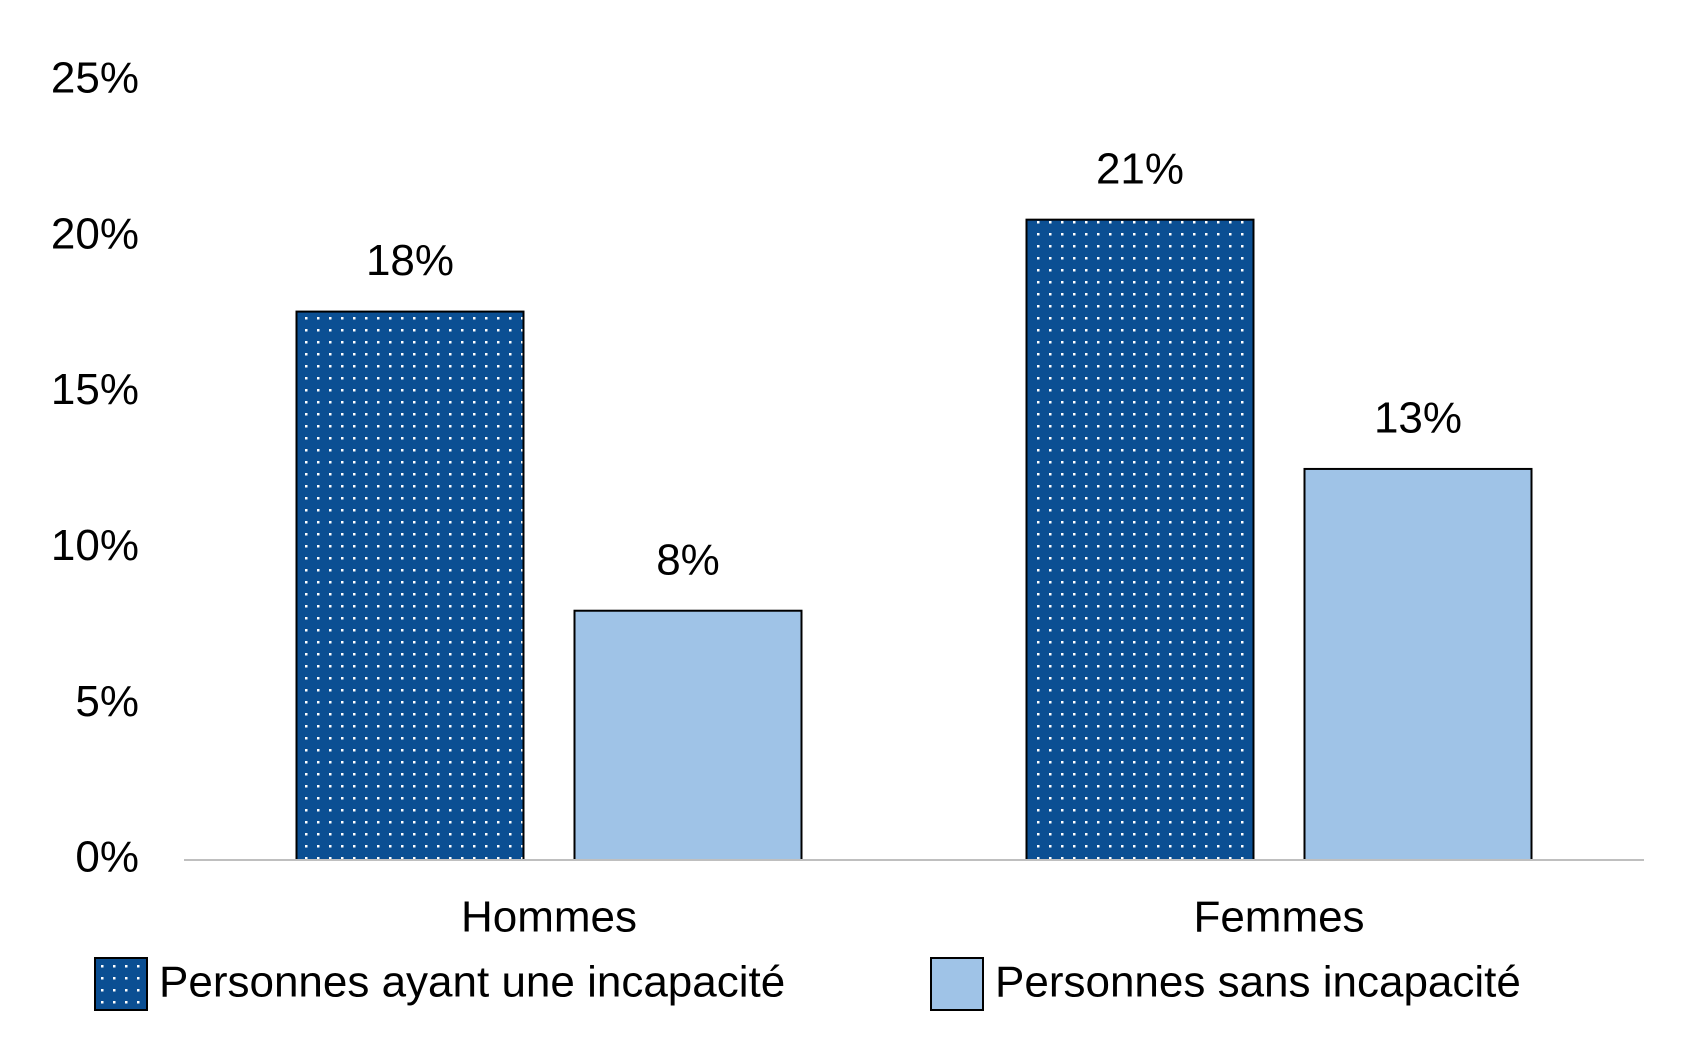 This screenshot has height=1039, width=1689. Describe the element at coordinates (688, 559) in the screenshot. I see `data-label: 8%` at that location.